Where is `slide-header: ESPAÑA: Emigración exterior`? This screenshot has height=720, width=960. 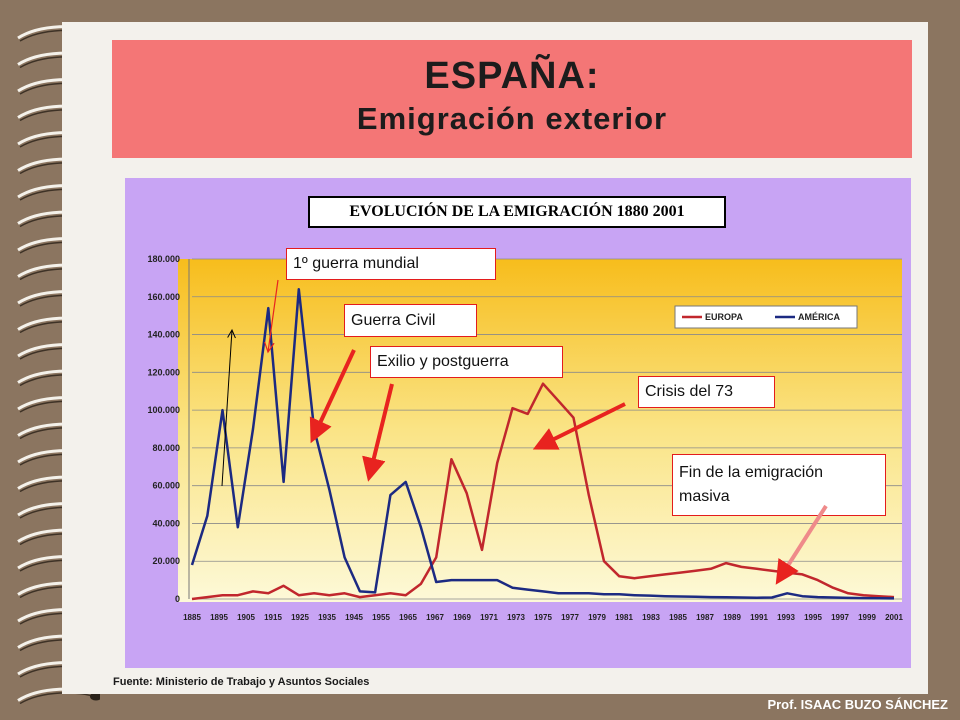 slide-header: ESPAÑA: Emigración exterior is located at coordinates (512, 99).